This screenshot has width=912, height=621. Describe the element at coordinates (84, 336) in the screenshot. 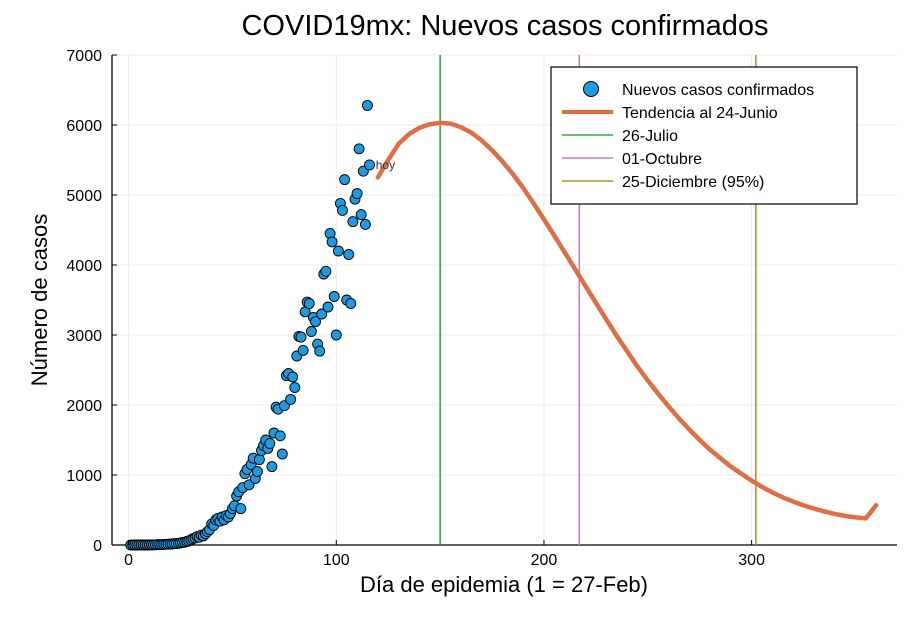

I see `y-tick-label: 3000` at that location.